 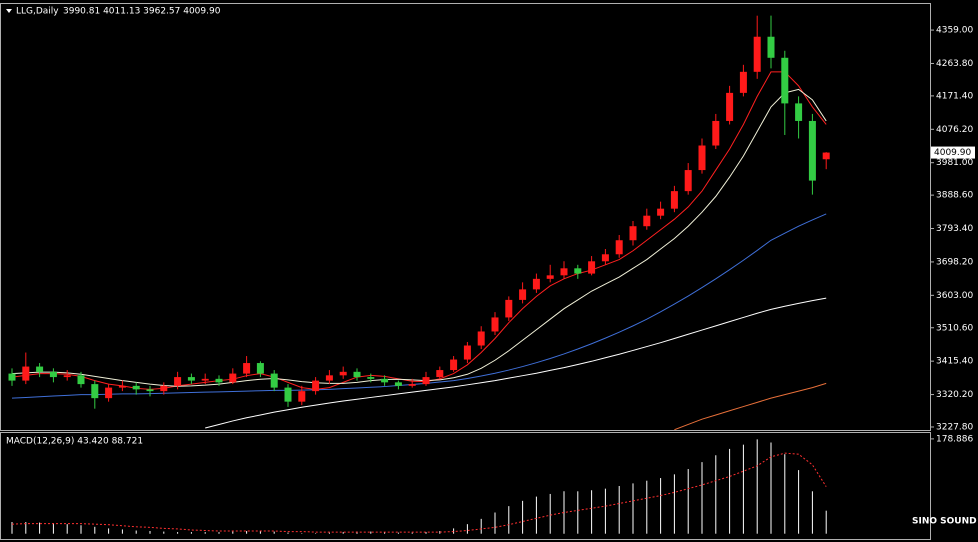 What do you see at coordinates (9, 11) in the screenshot?
I see `menu-arrow` at bounding box center [9, 11].